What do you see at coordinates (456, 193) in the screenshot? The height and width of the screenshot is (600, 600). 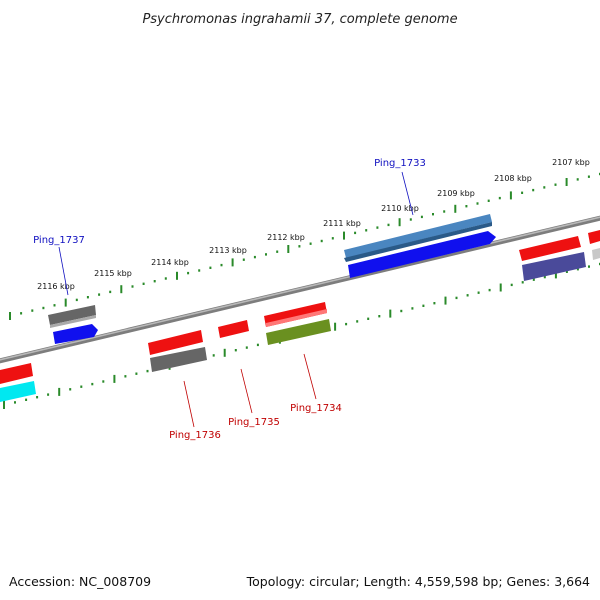 I see `scale-label-2109: 2109 kbp` at bounding box center [456, 193].